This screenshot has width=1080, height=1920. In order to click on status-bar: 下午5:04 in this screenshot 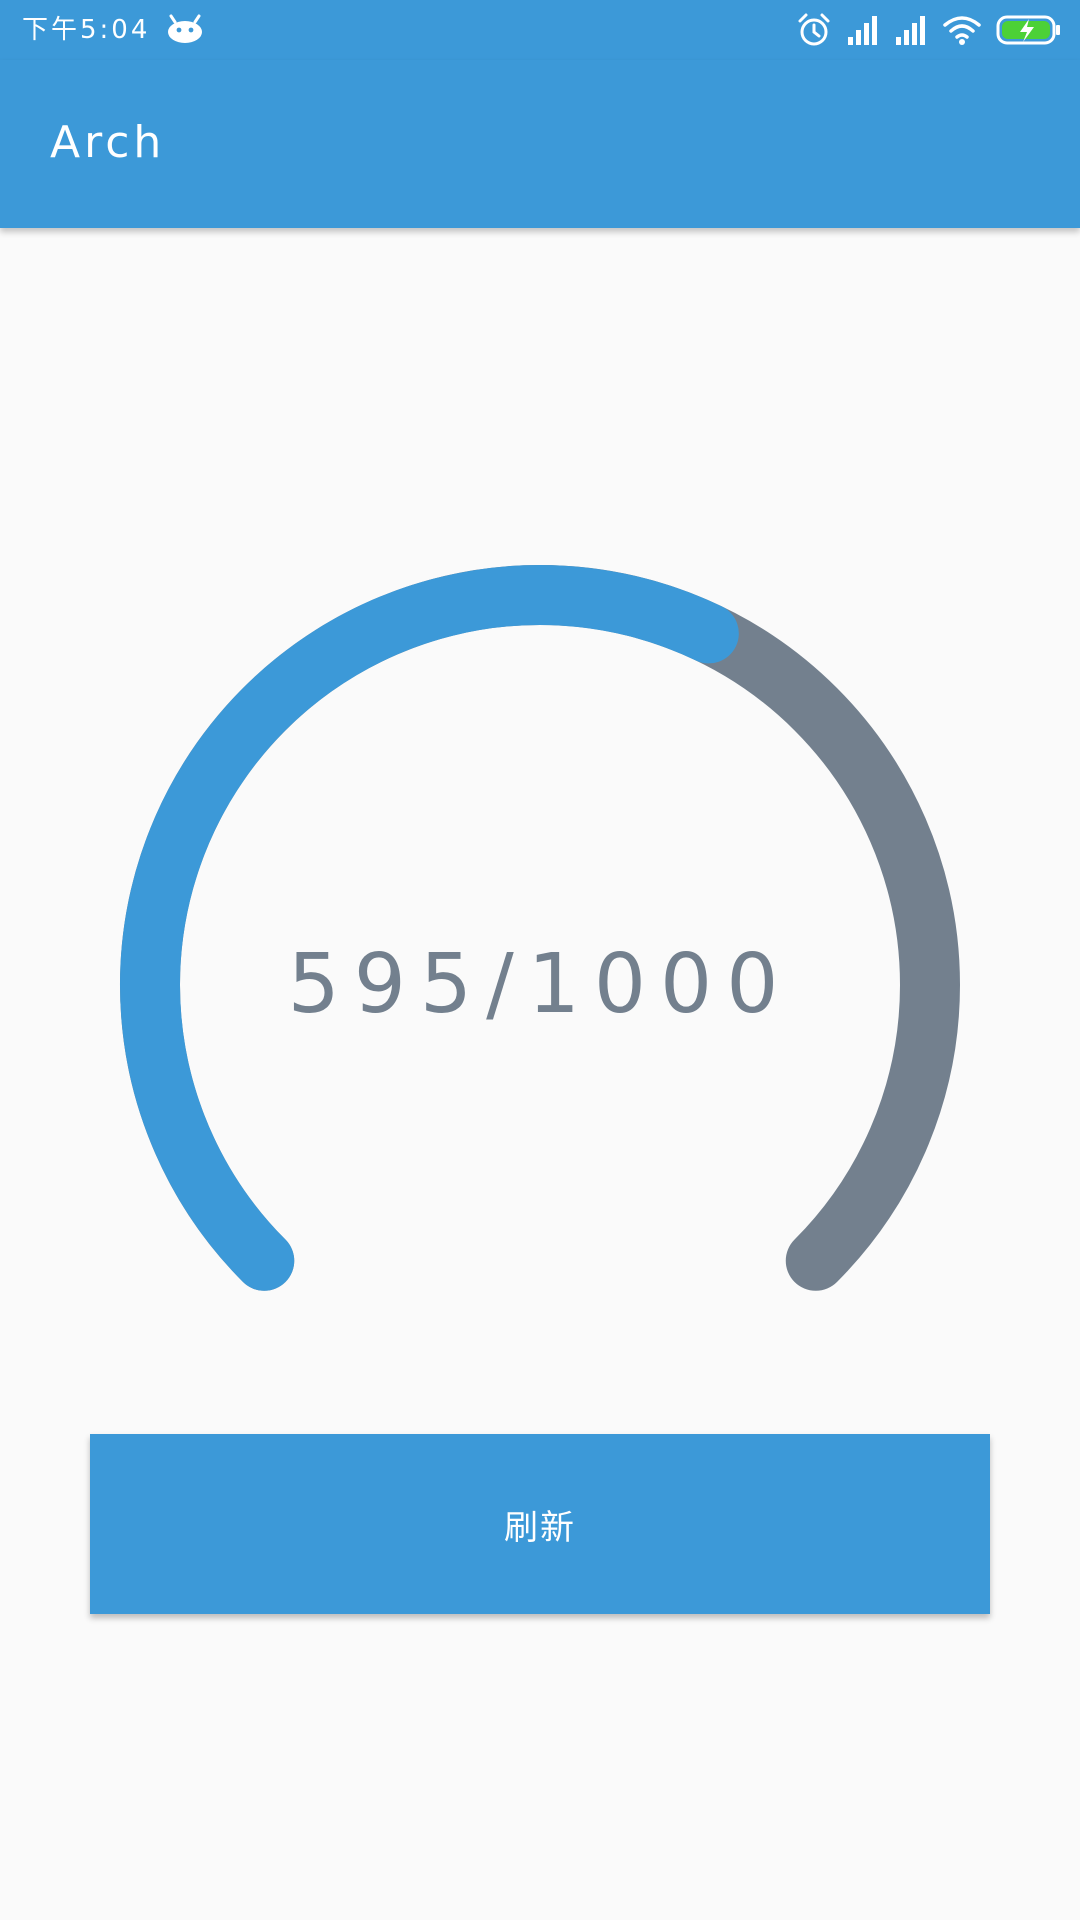, I will do `click(540, 30)`.